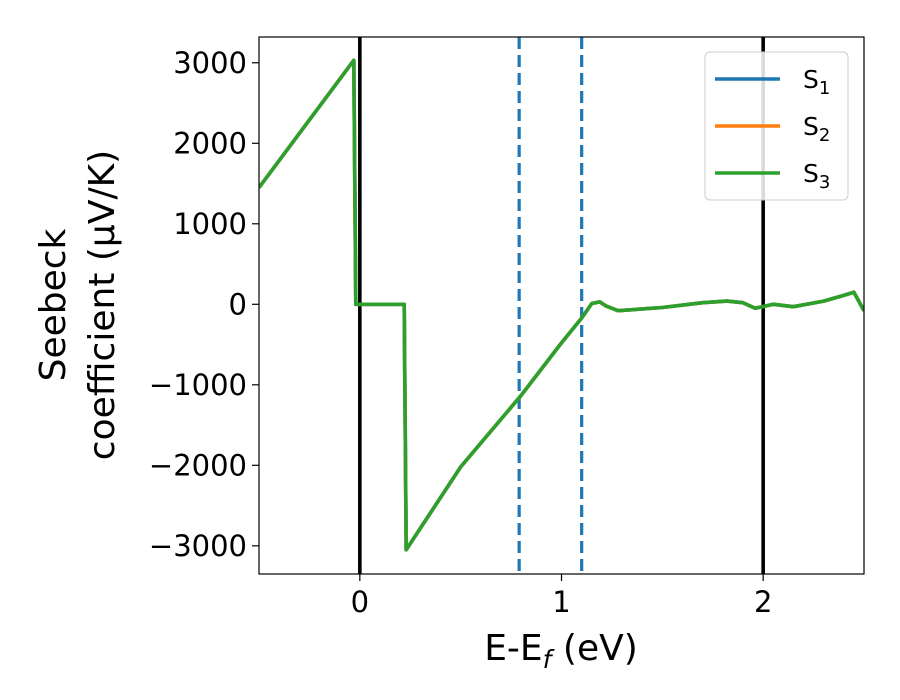 Image resolution: width=900 pixels, height=700 pixels. What do you see at coordinates (816, 82) in the screenshot?
I see `legend-label-s1: S1` at bounding box center [816, 82].